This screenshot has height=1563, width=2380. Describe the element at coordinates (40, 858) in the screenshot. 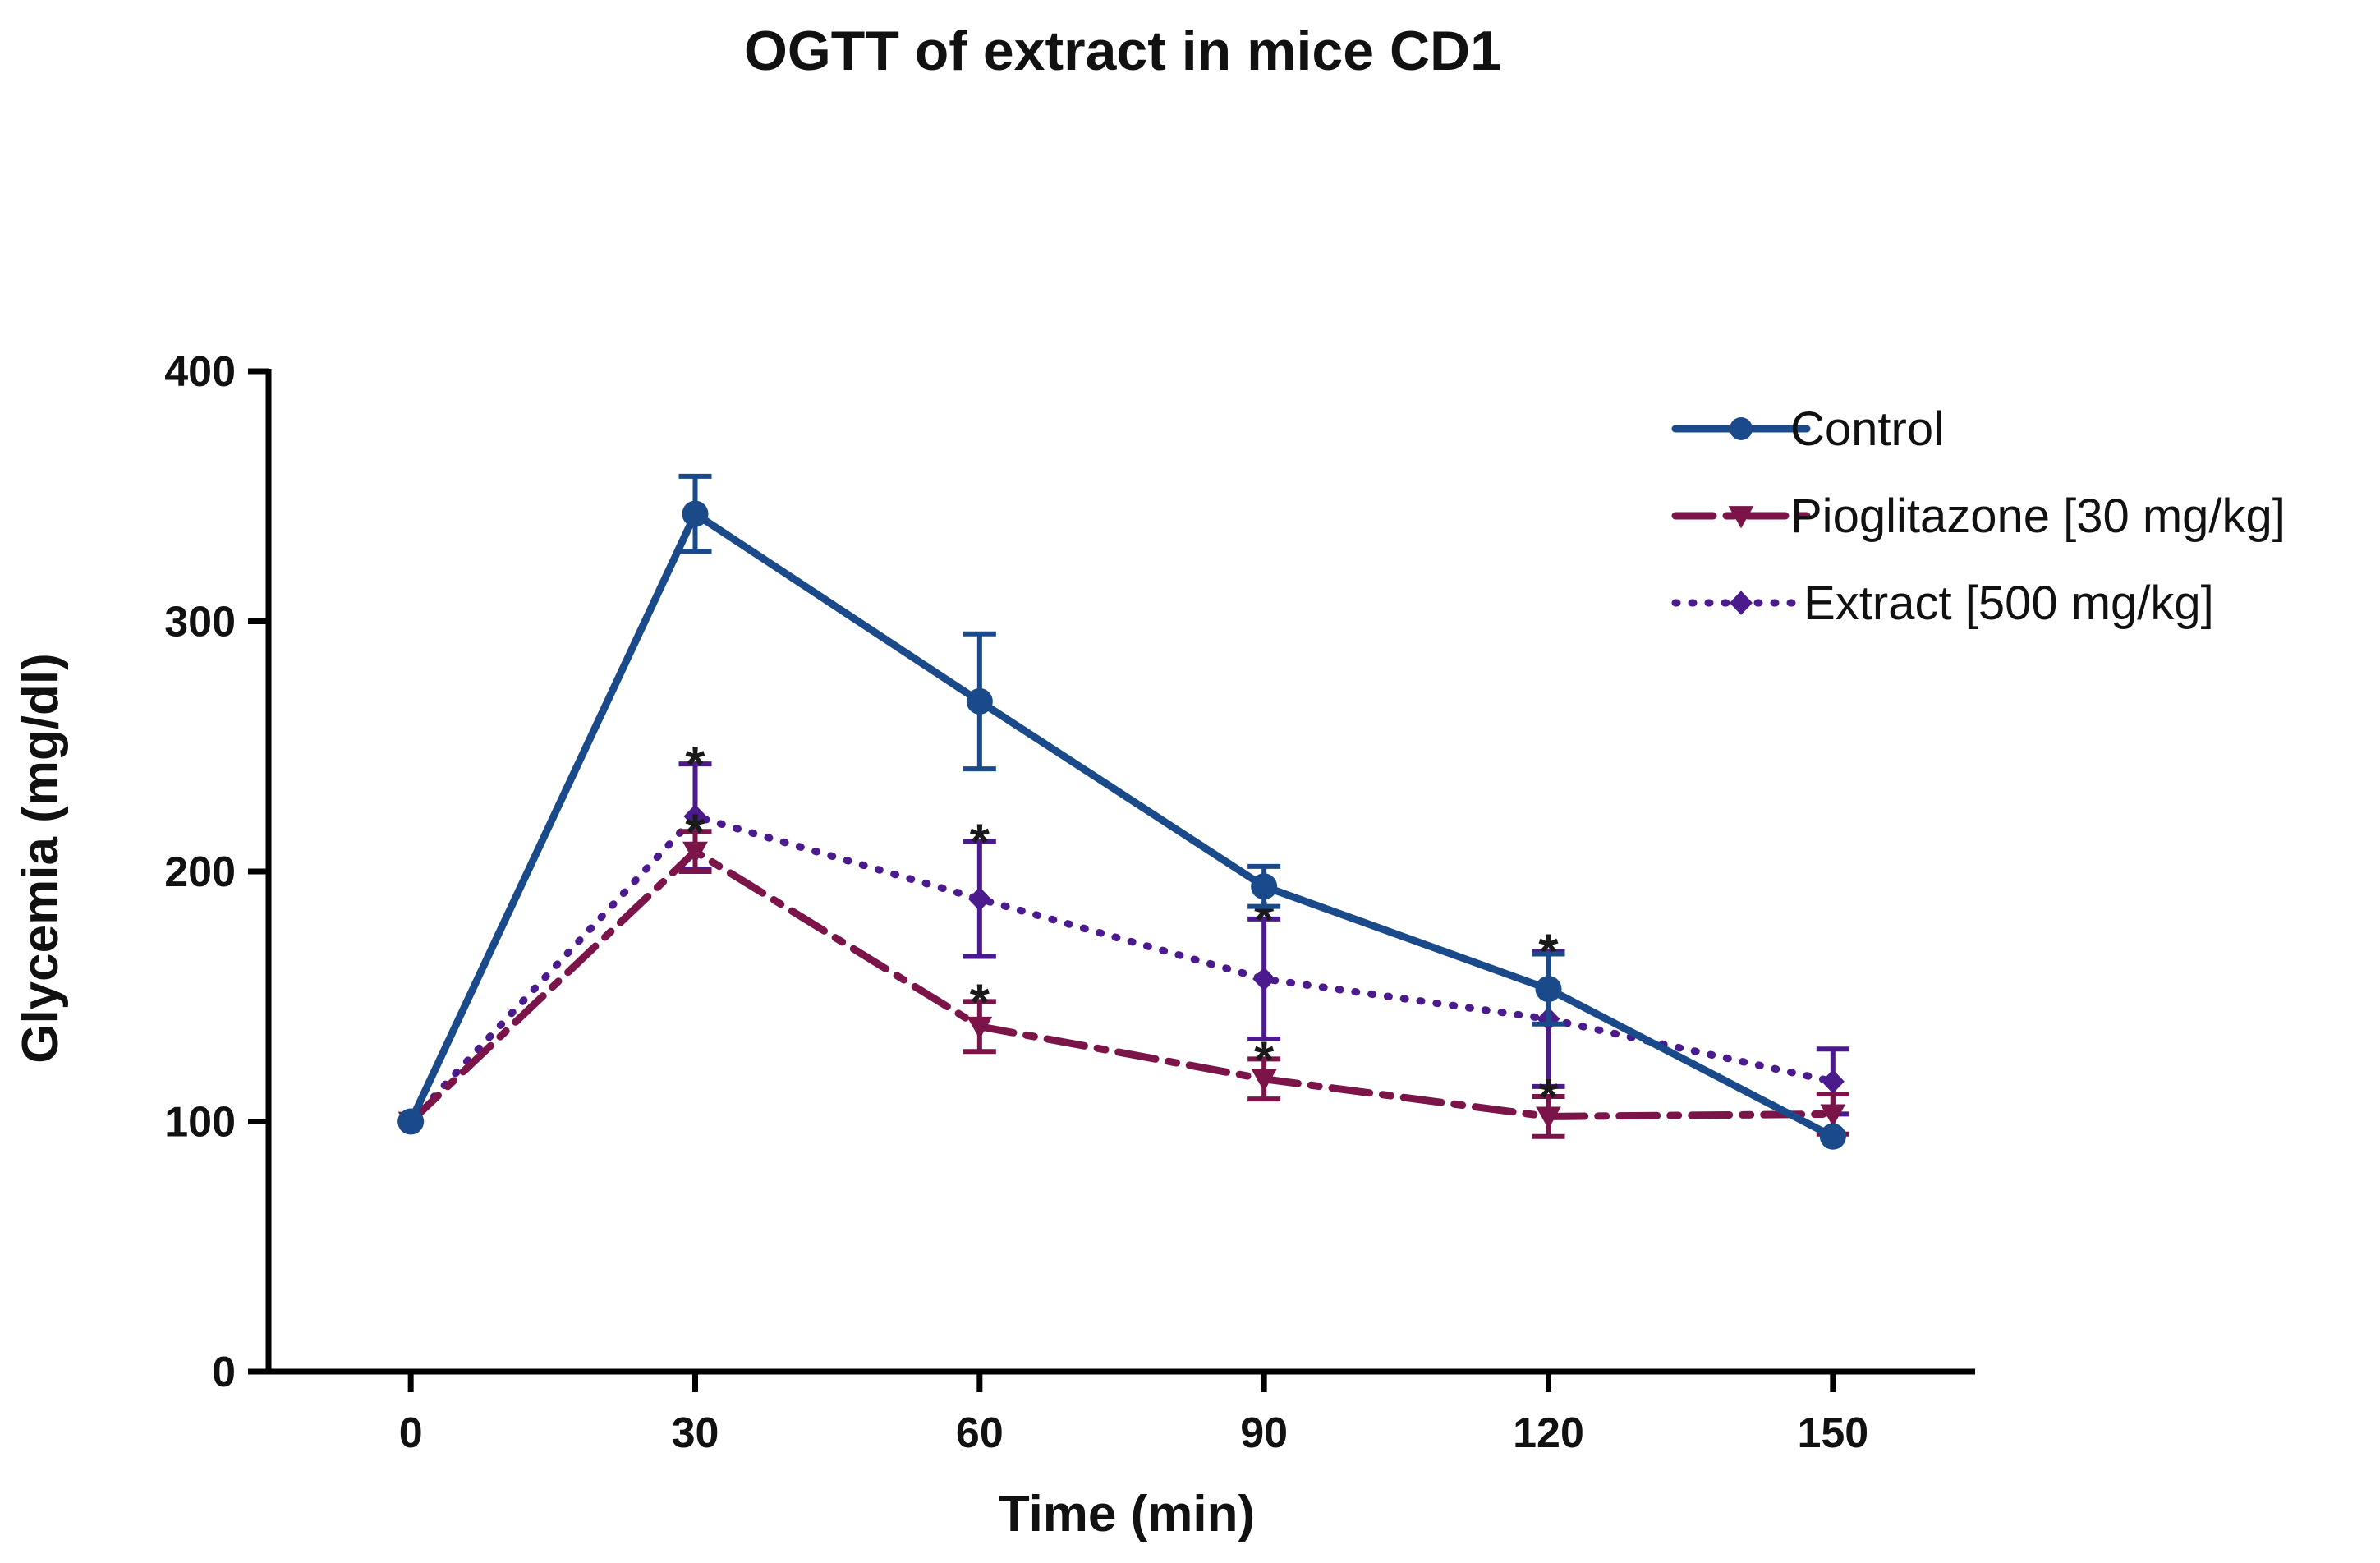

I see `y-axis-label: Glycemia (mg/dl)` at that location.